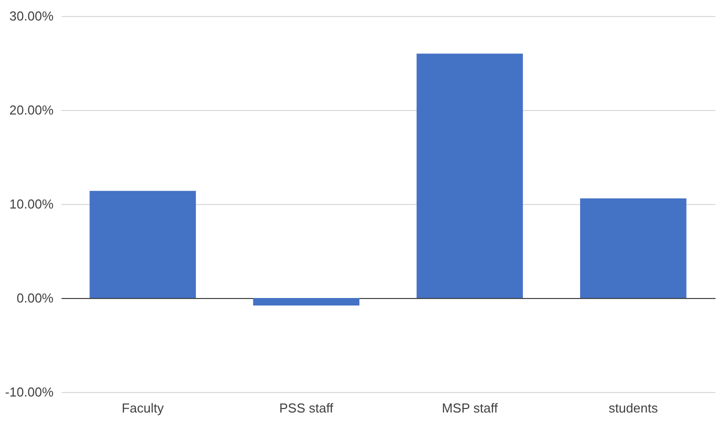  I want to click on x-tick-label: Faculty, so click(143, 408).